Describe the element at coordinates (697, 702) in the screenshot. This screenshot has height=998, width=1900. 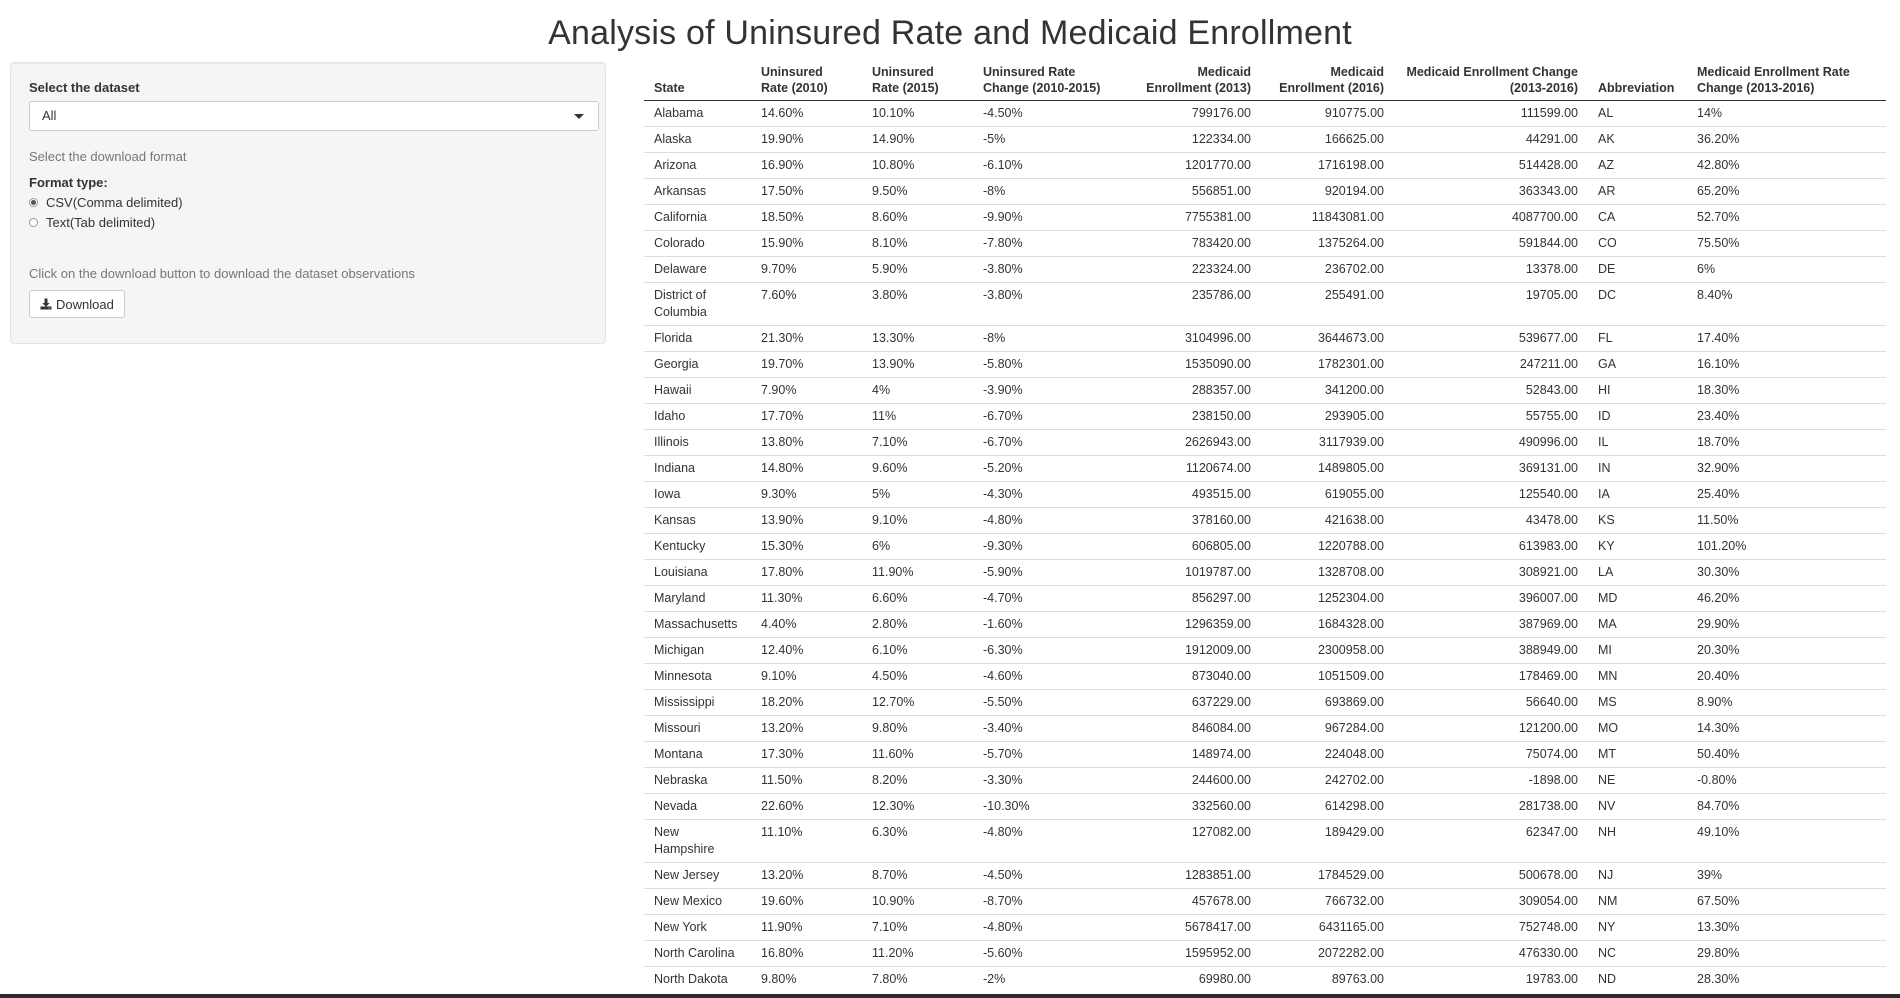
I see `table-cell: Mississippi` at that location.